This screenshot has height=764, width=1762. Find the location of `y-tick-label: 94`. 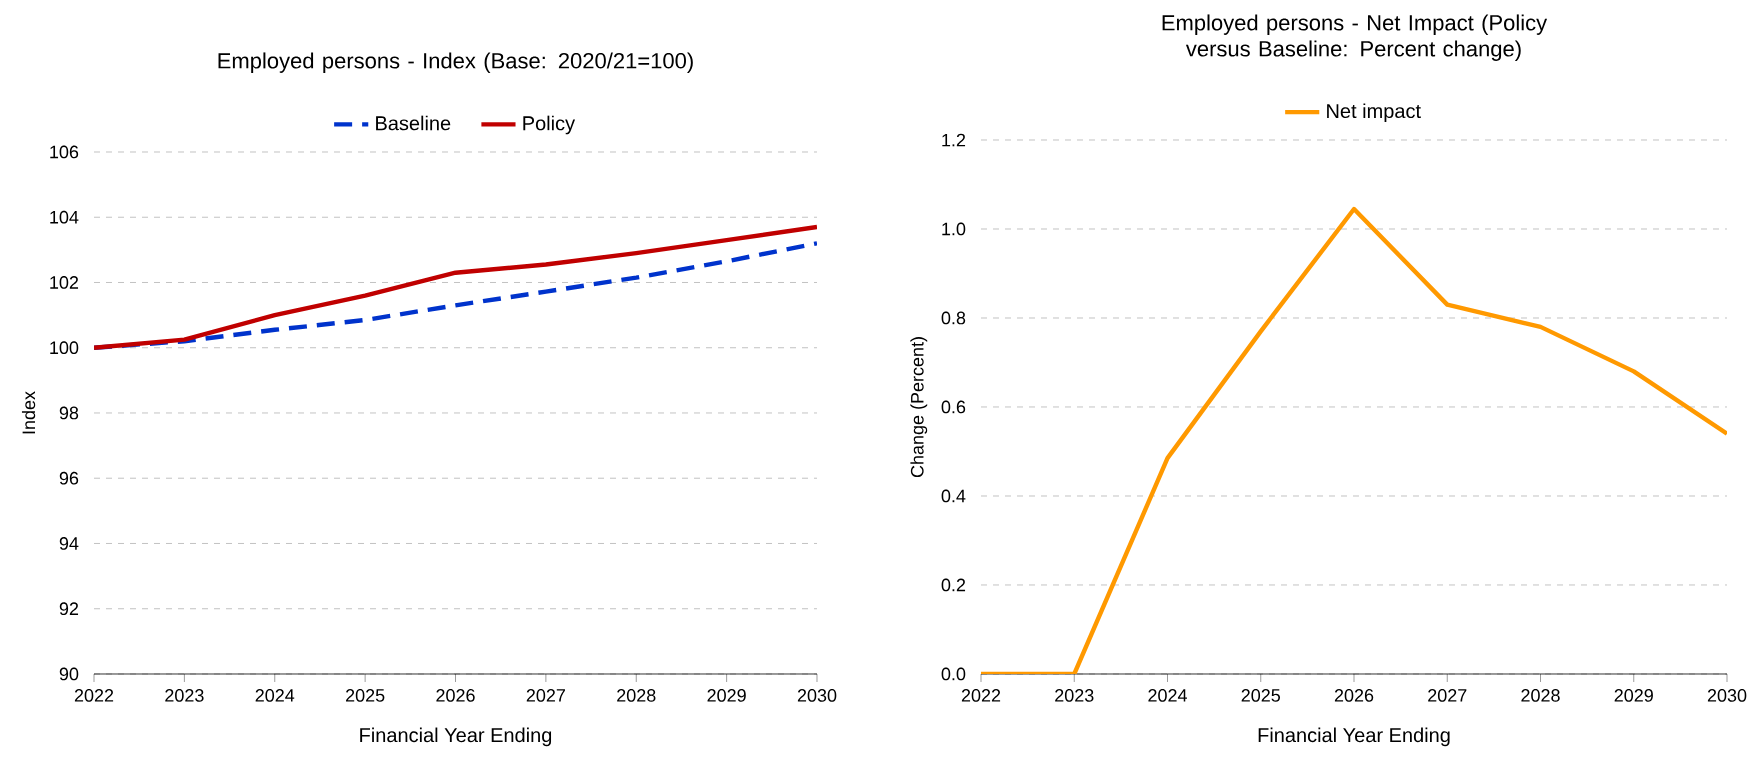

y-tick-label: 94 is located at coordinates (69, 543).